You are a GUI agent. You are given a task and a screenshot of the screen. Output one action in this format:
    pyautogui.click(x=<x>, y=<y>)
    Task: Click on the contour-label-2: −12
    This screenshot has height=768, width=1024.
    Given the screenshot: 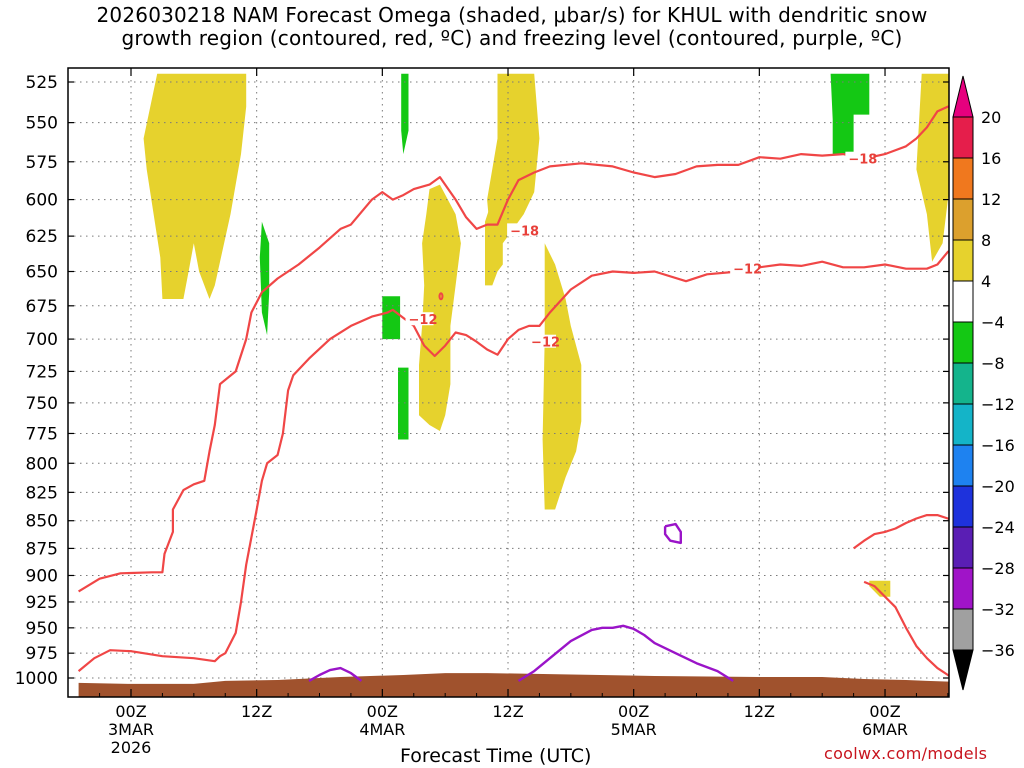 What is the action you would take?
    pyautogui.click(x=747, y=270)
    